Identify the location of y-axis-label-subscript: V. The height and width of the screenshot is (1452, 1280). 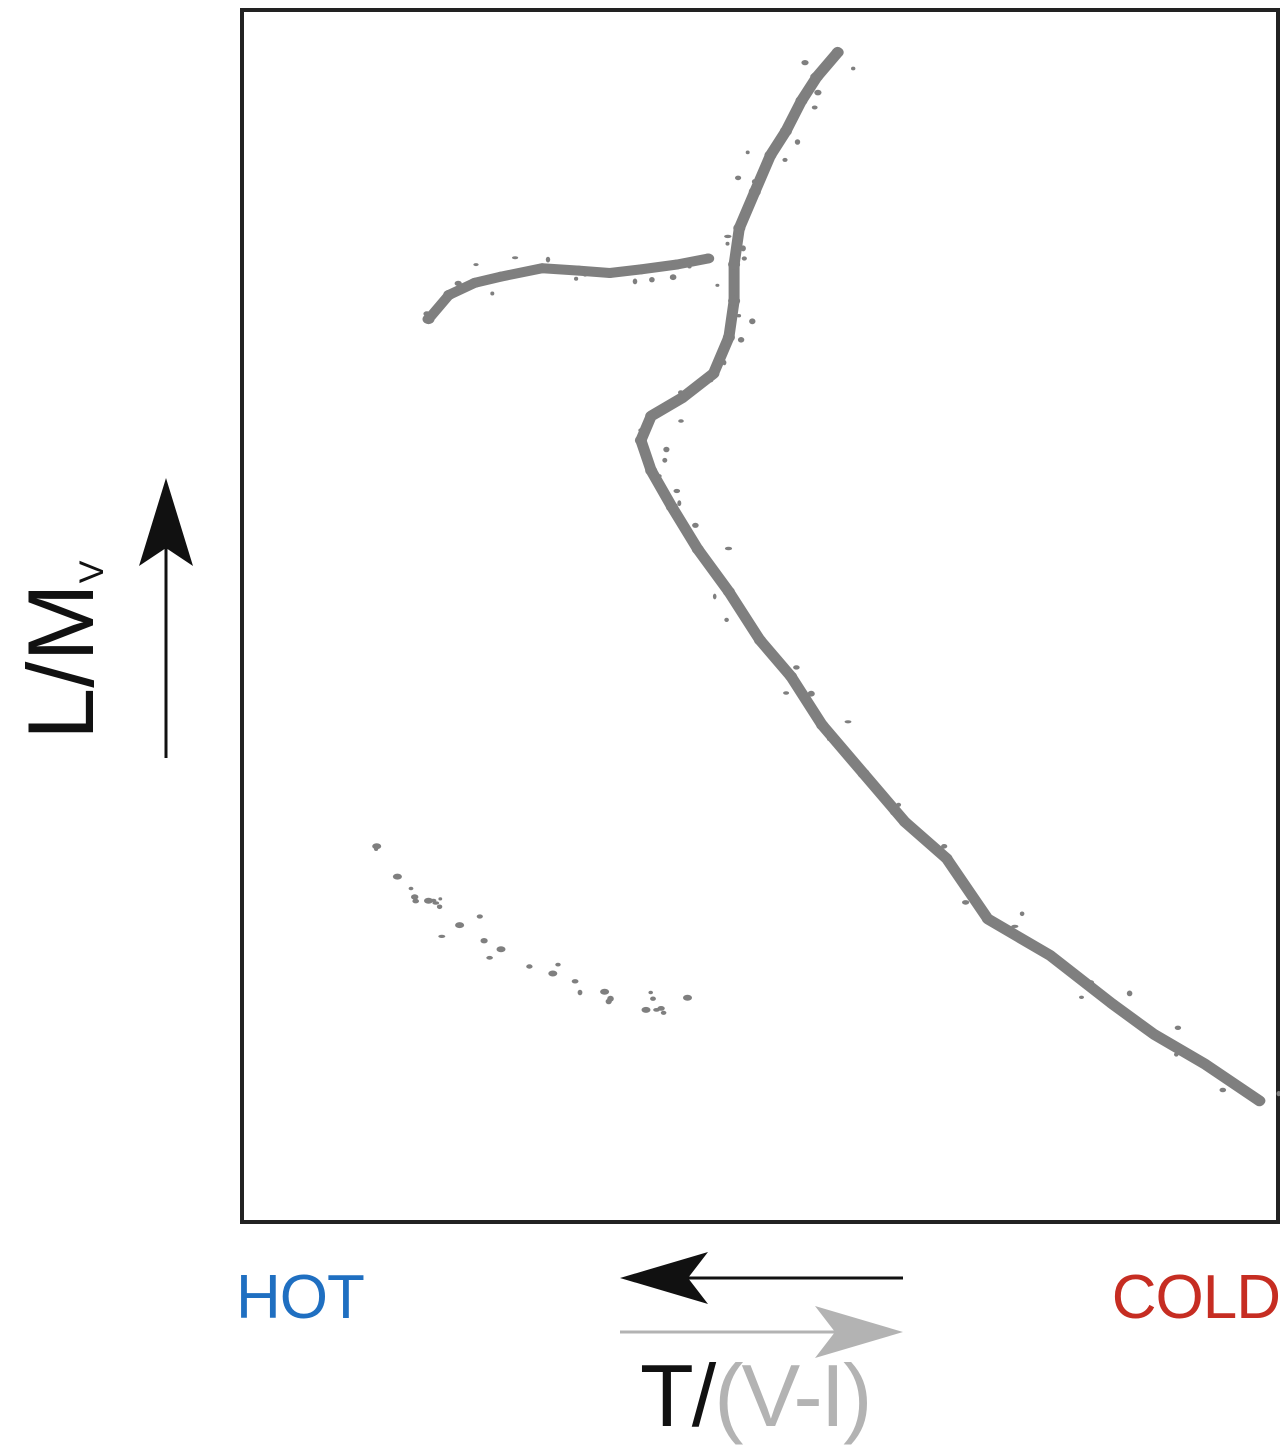
(92, 572).